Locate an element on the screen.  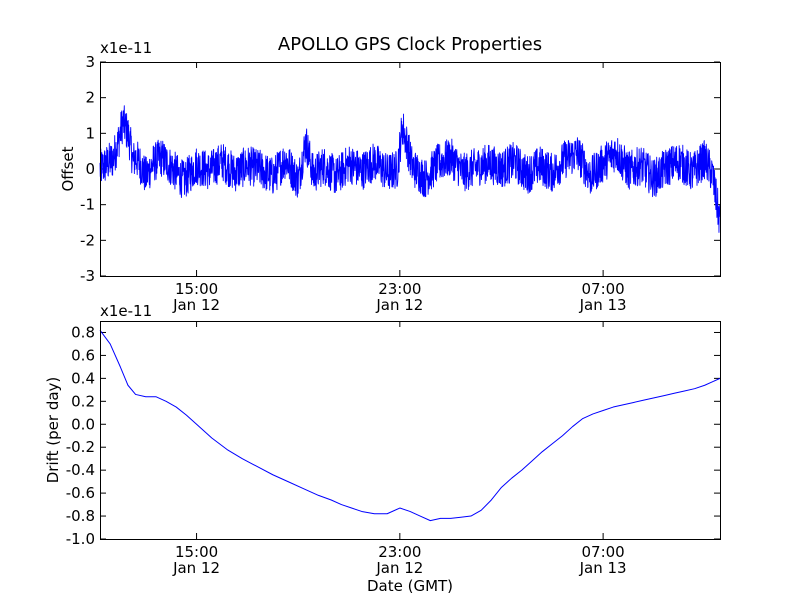
offset-ytick-label: -1 is located at coordinates (87, 205).